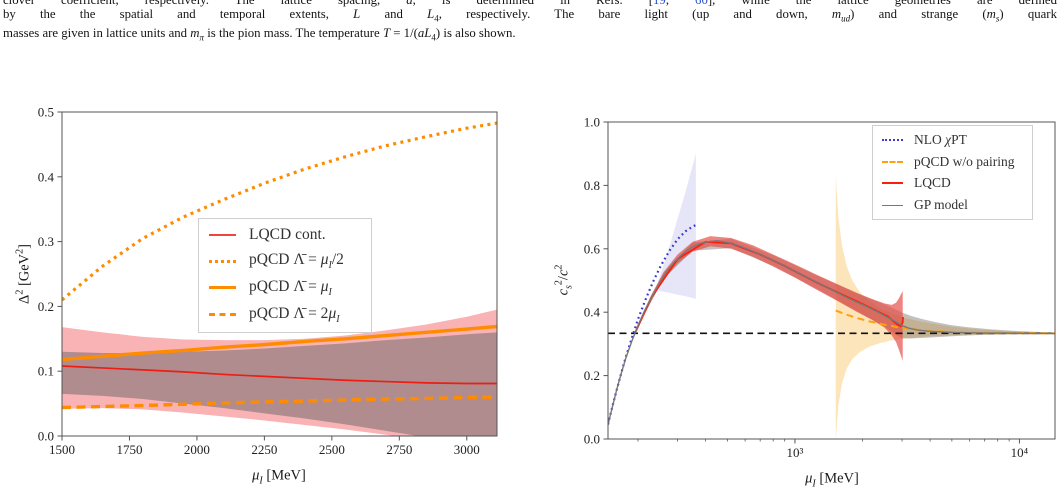 The height and width of the screenshot is (499, 1060). I want to click on x-tick-label: 2000, so click(197, 449).